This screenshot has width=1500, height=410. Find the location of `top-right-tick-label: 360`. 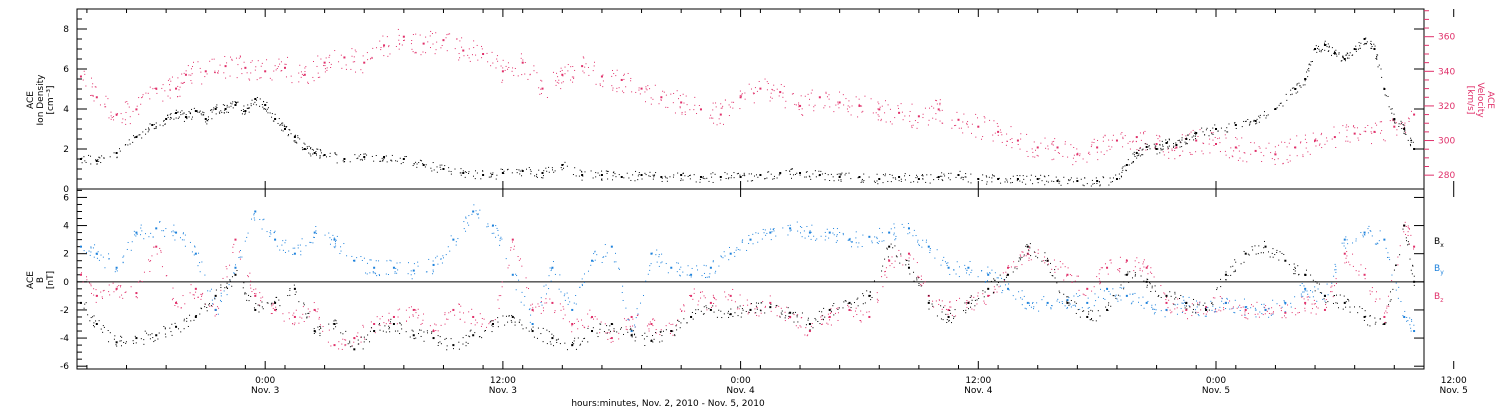

top-right-tick-label: 360 is located at coordinates (1446, 38).